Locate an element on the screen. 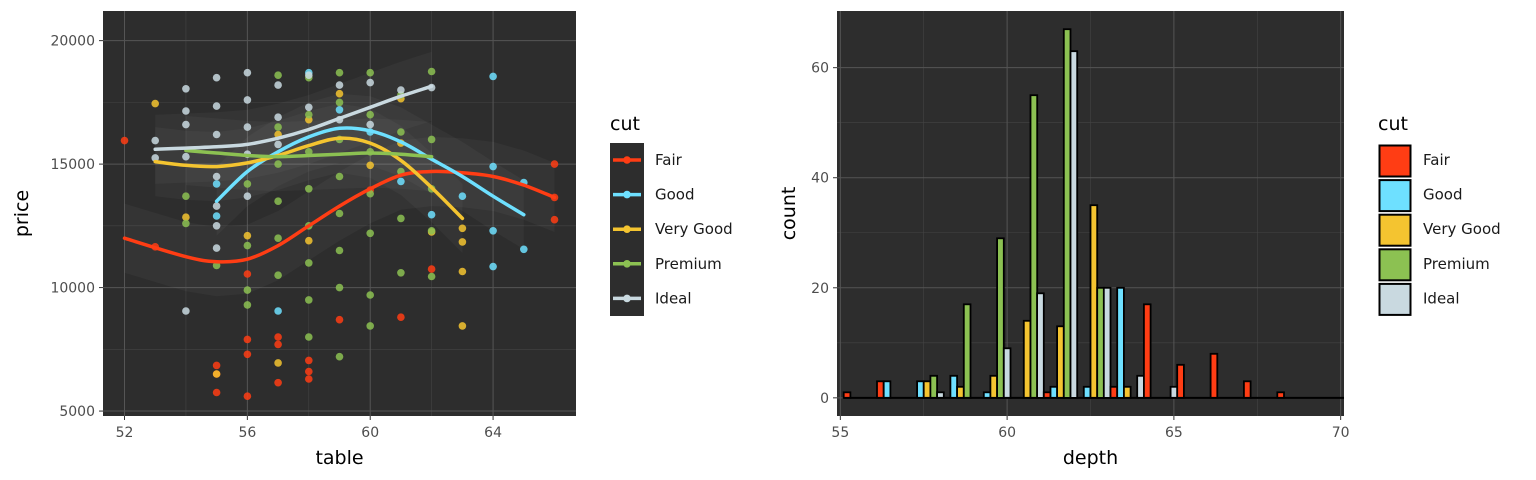  left-legend-label-fair: Fair is located at coordinates (669, 160).